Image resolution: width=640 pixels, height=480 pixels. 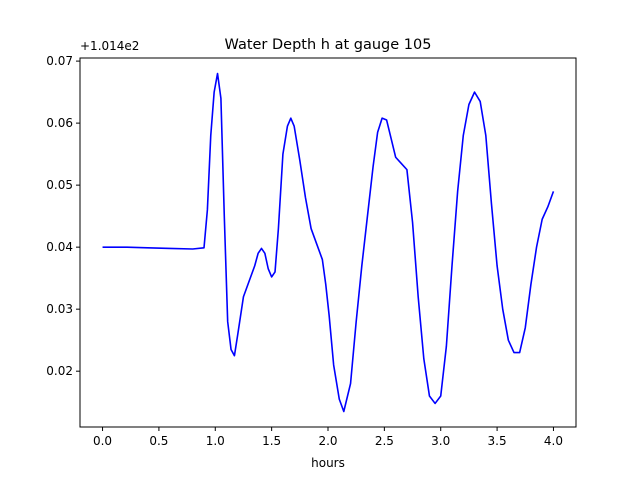 I want to click on x-tick-label: 0.5, so click(x=158, y=441).